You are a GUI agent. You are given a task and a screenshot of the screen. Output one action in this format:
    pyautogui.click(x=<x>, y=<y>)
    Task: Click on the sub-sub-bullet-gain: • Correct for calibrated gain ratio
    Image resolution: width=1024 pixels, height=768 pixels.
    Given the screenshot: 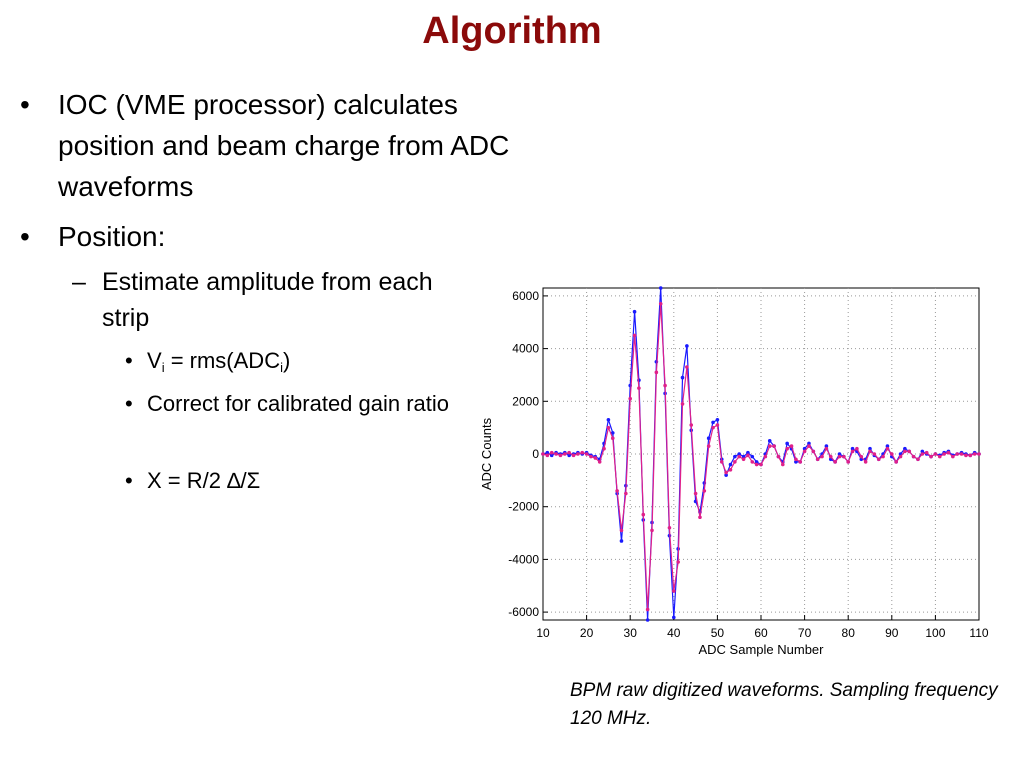 What is the action you would take?
    pyautogui.click(x=305, y=403)
    